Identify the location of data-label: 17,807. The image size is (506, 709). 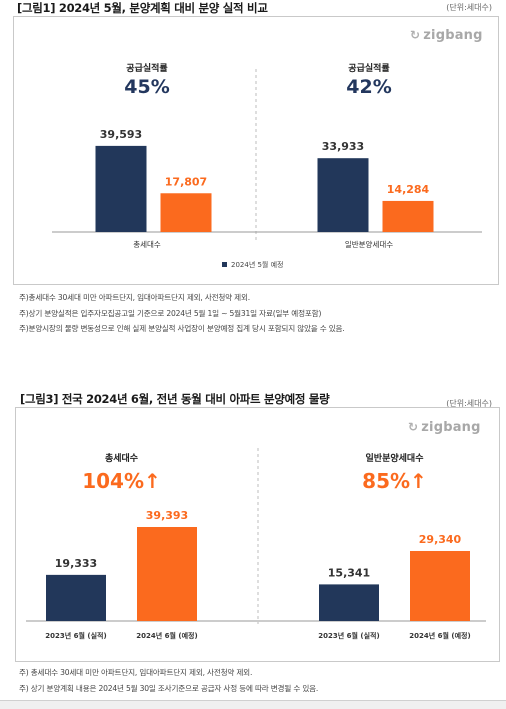
(186, 181).